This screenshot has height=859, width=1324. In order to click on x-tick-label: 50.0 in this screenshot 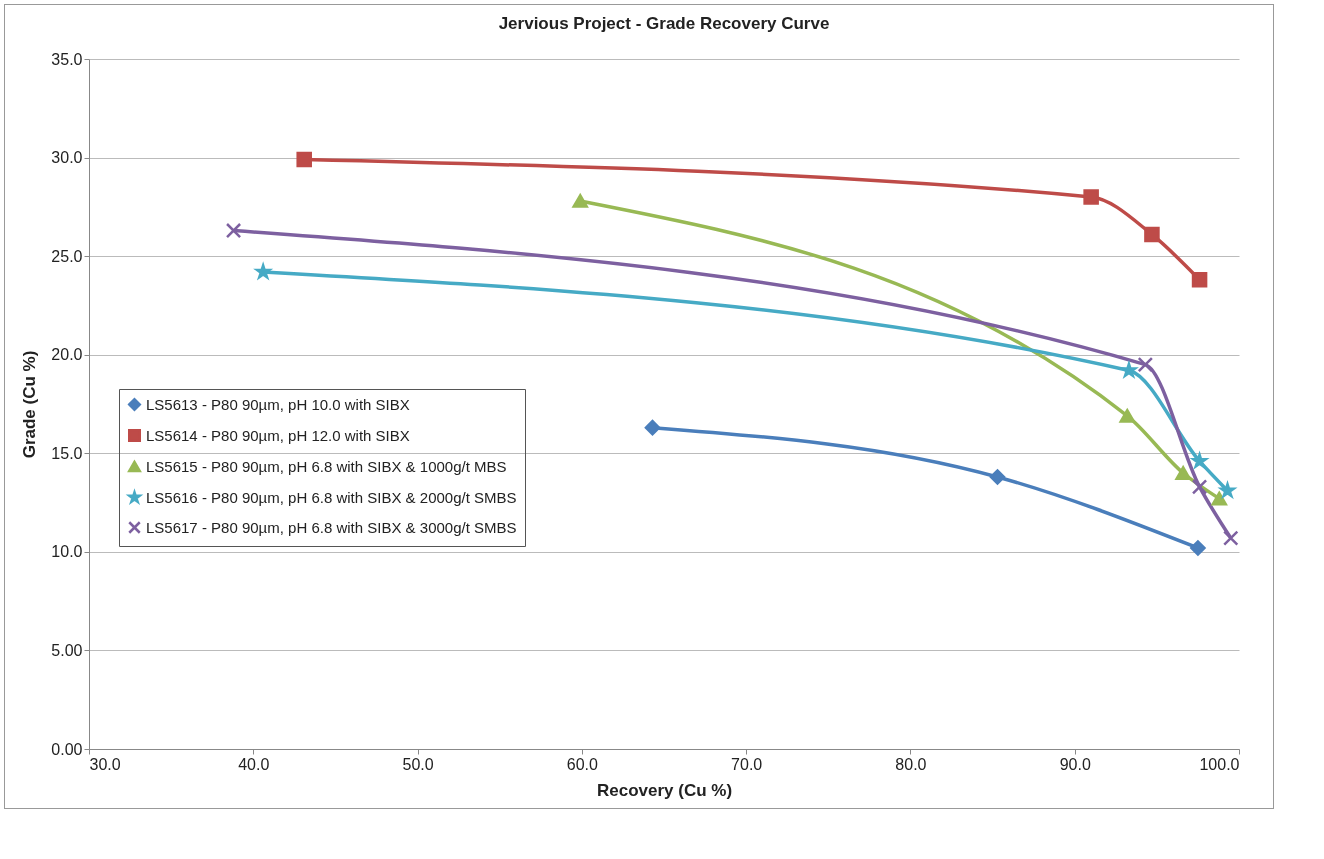, I will do `click(418, 764)`.